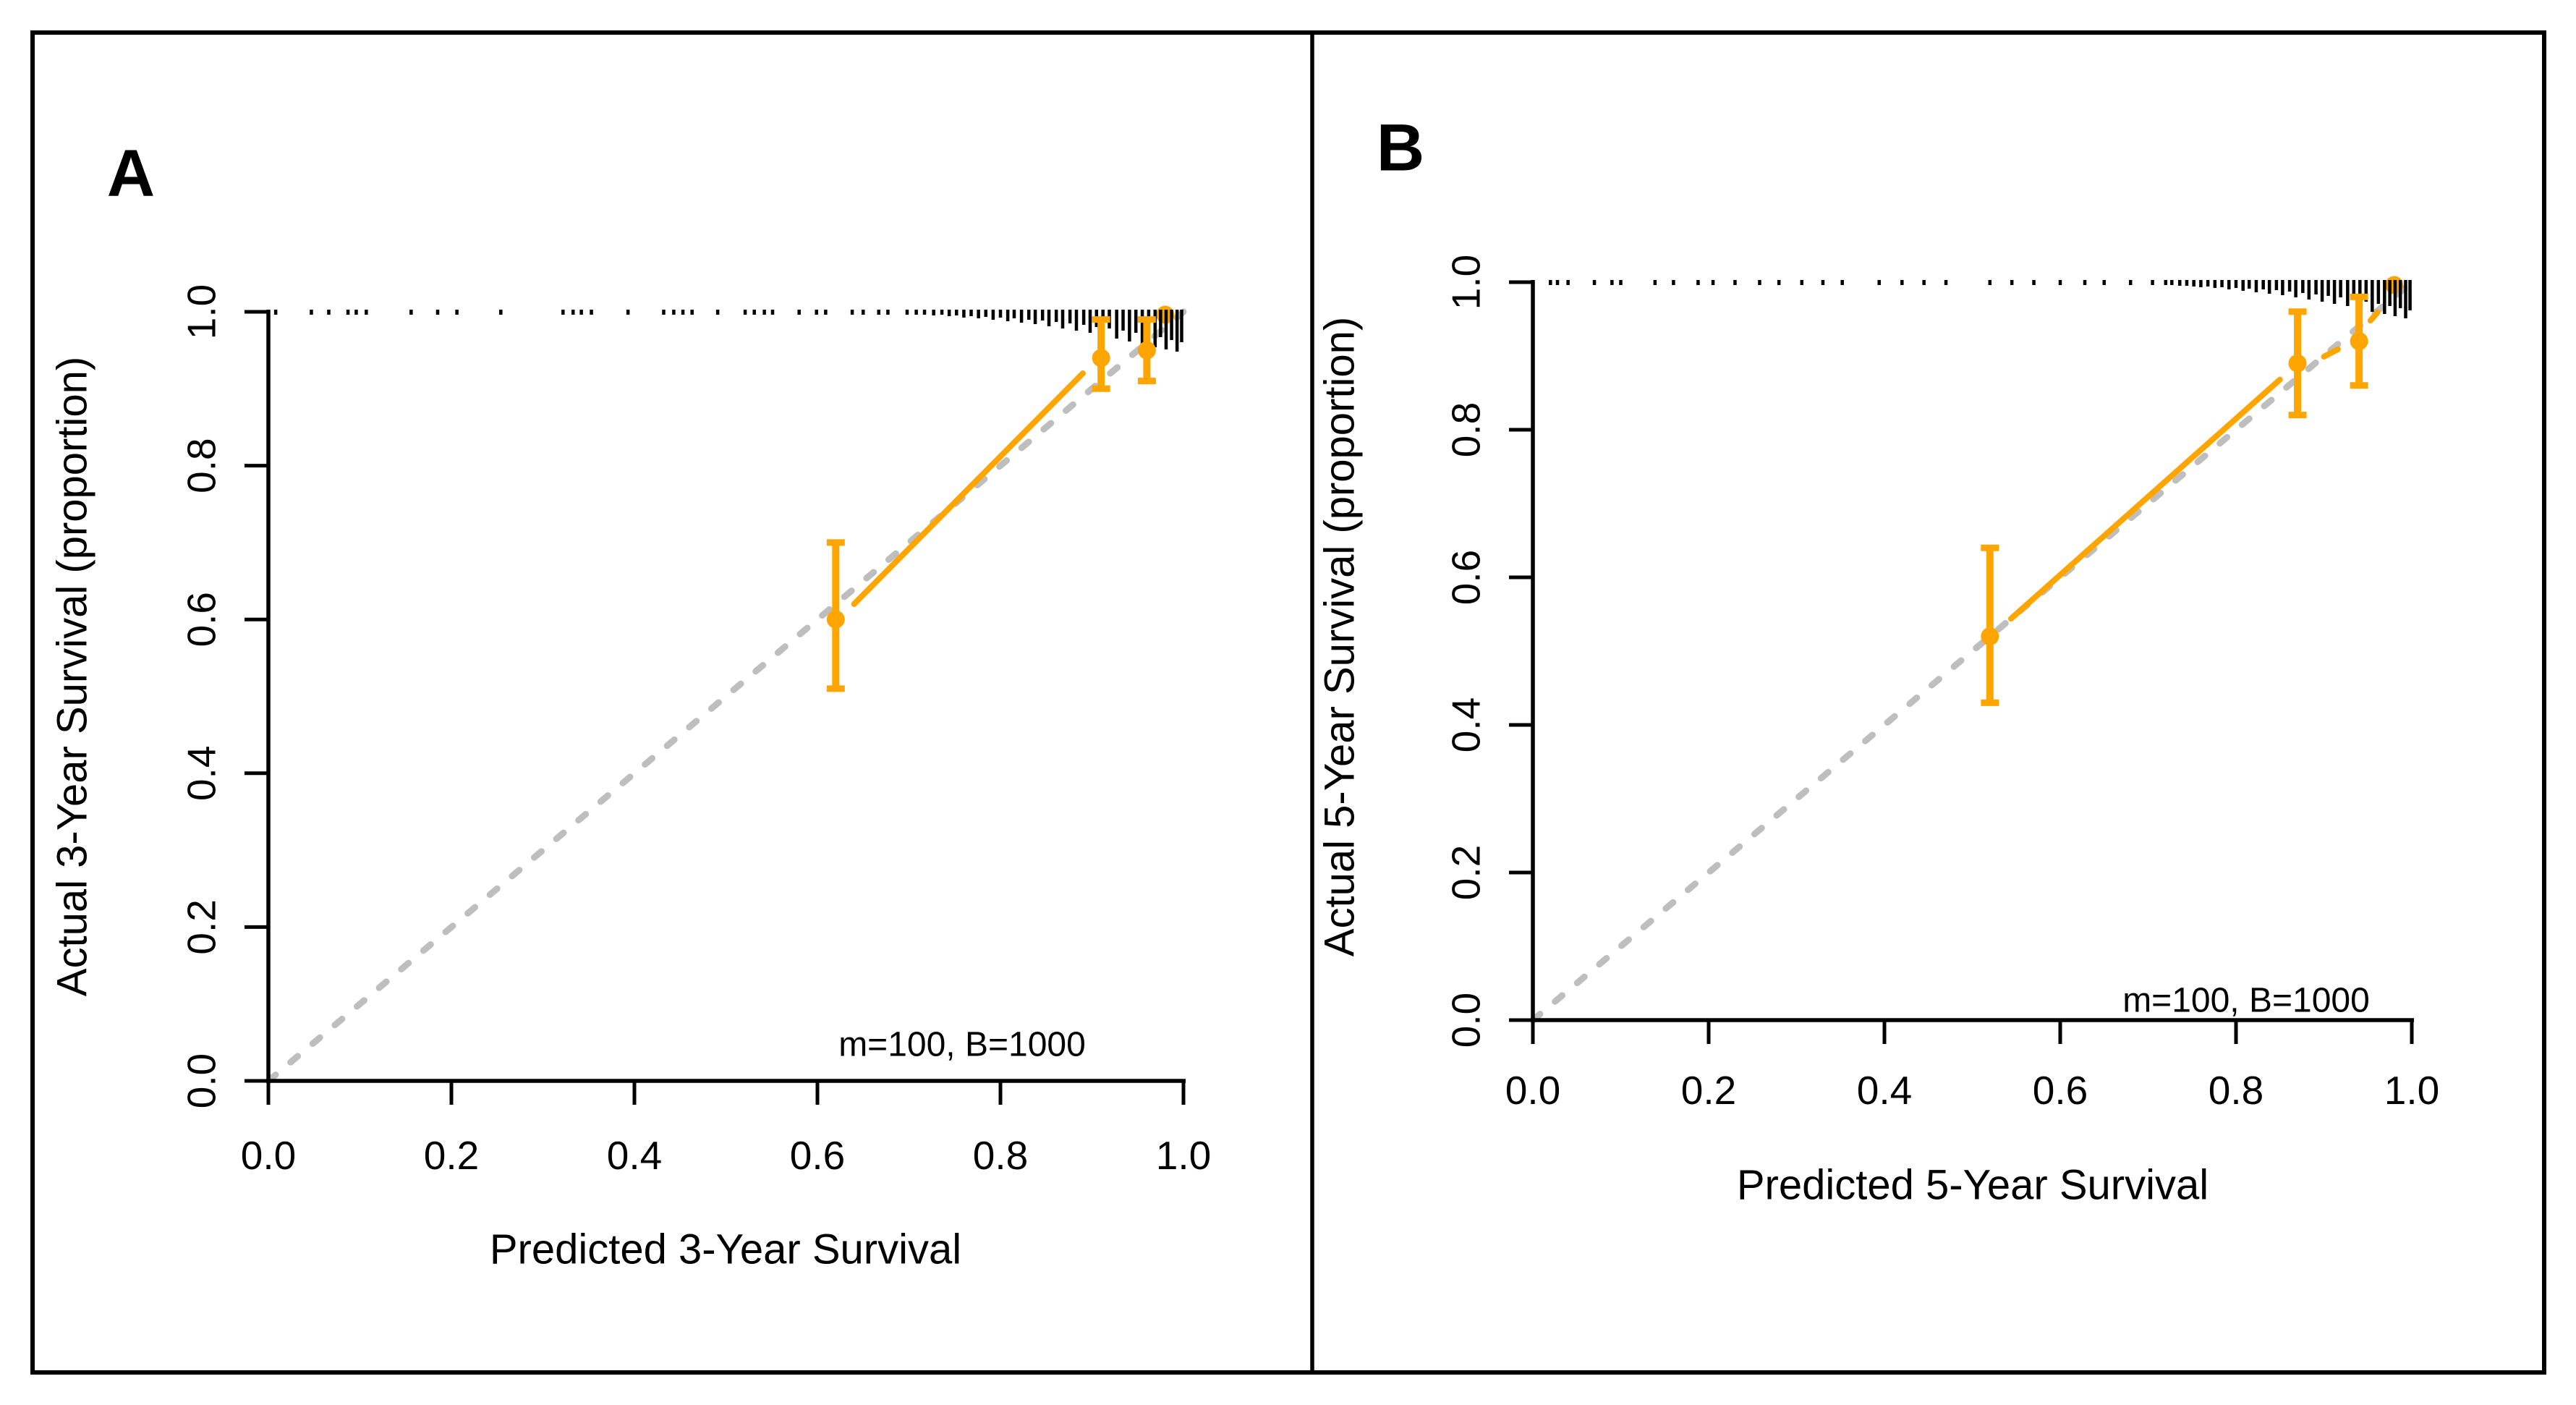 This screenshot has width=2576, height=1405. I want to click on panel-a-y-tick-label: 0.6, so click(201, 619).